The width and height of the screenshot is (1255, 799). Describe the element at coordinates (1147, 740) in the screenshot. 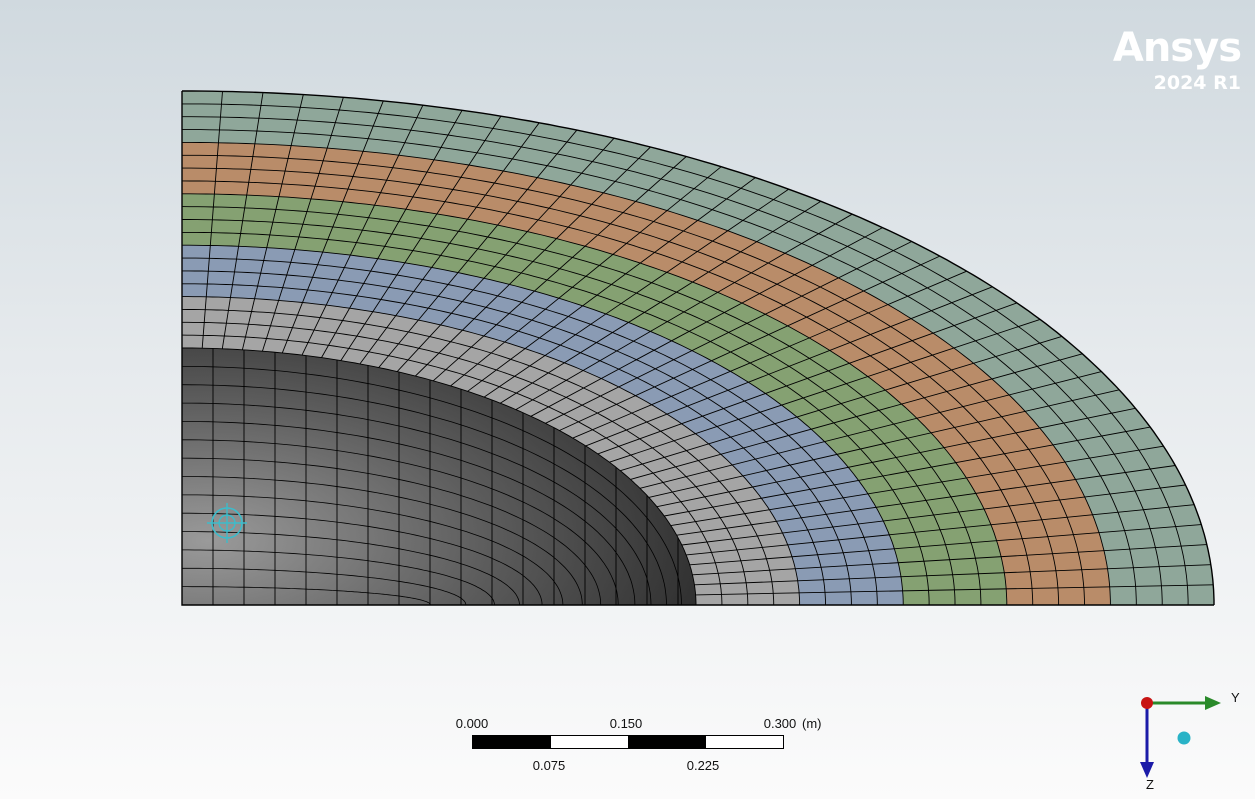

I see `triad-z-axis` at that location.